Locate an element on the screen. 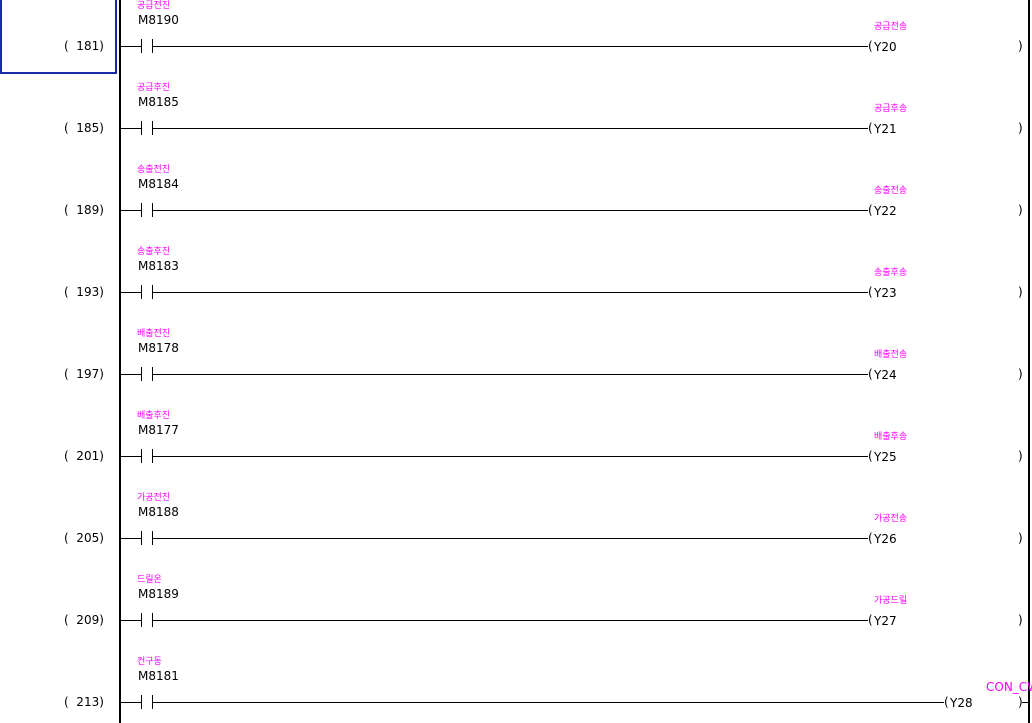 This screenshot has height=723, width=1032. contact-comment: 드릴온 is located at coordinates (149, 580).